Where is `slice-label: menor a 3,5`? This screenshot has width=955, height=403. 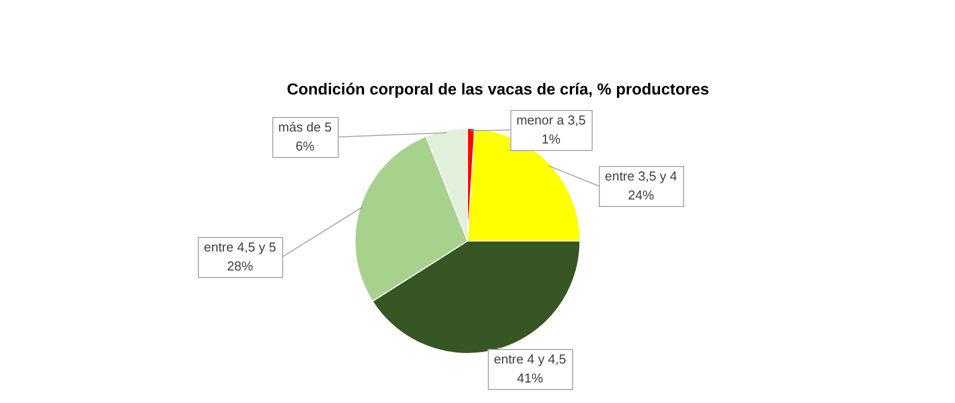
slice-label: menor a 3,5 is located at coordinates (551, 120).